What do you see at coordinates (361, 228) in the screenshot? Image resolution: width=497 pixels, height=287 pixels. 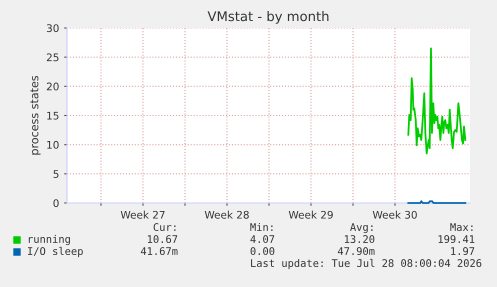 I see `text: Avg:` at bounding box center [361, 228].